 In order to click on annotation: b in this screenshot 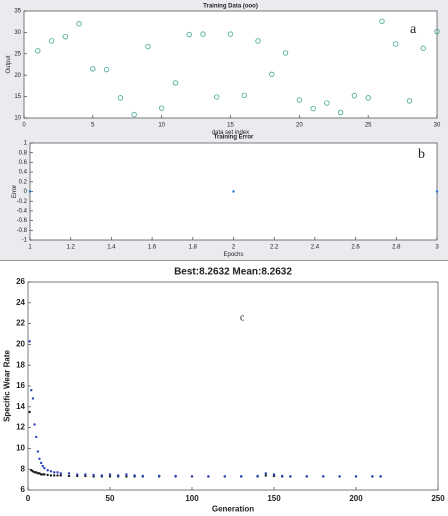, I will do `click(421, 154)`.